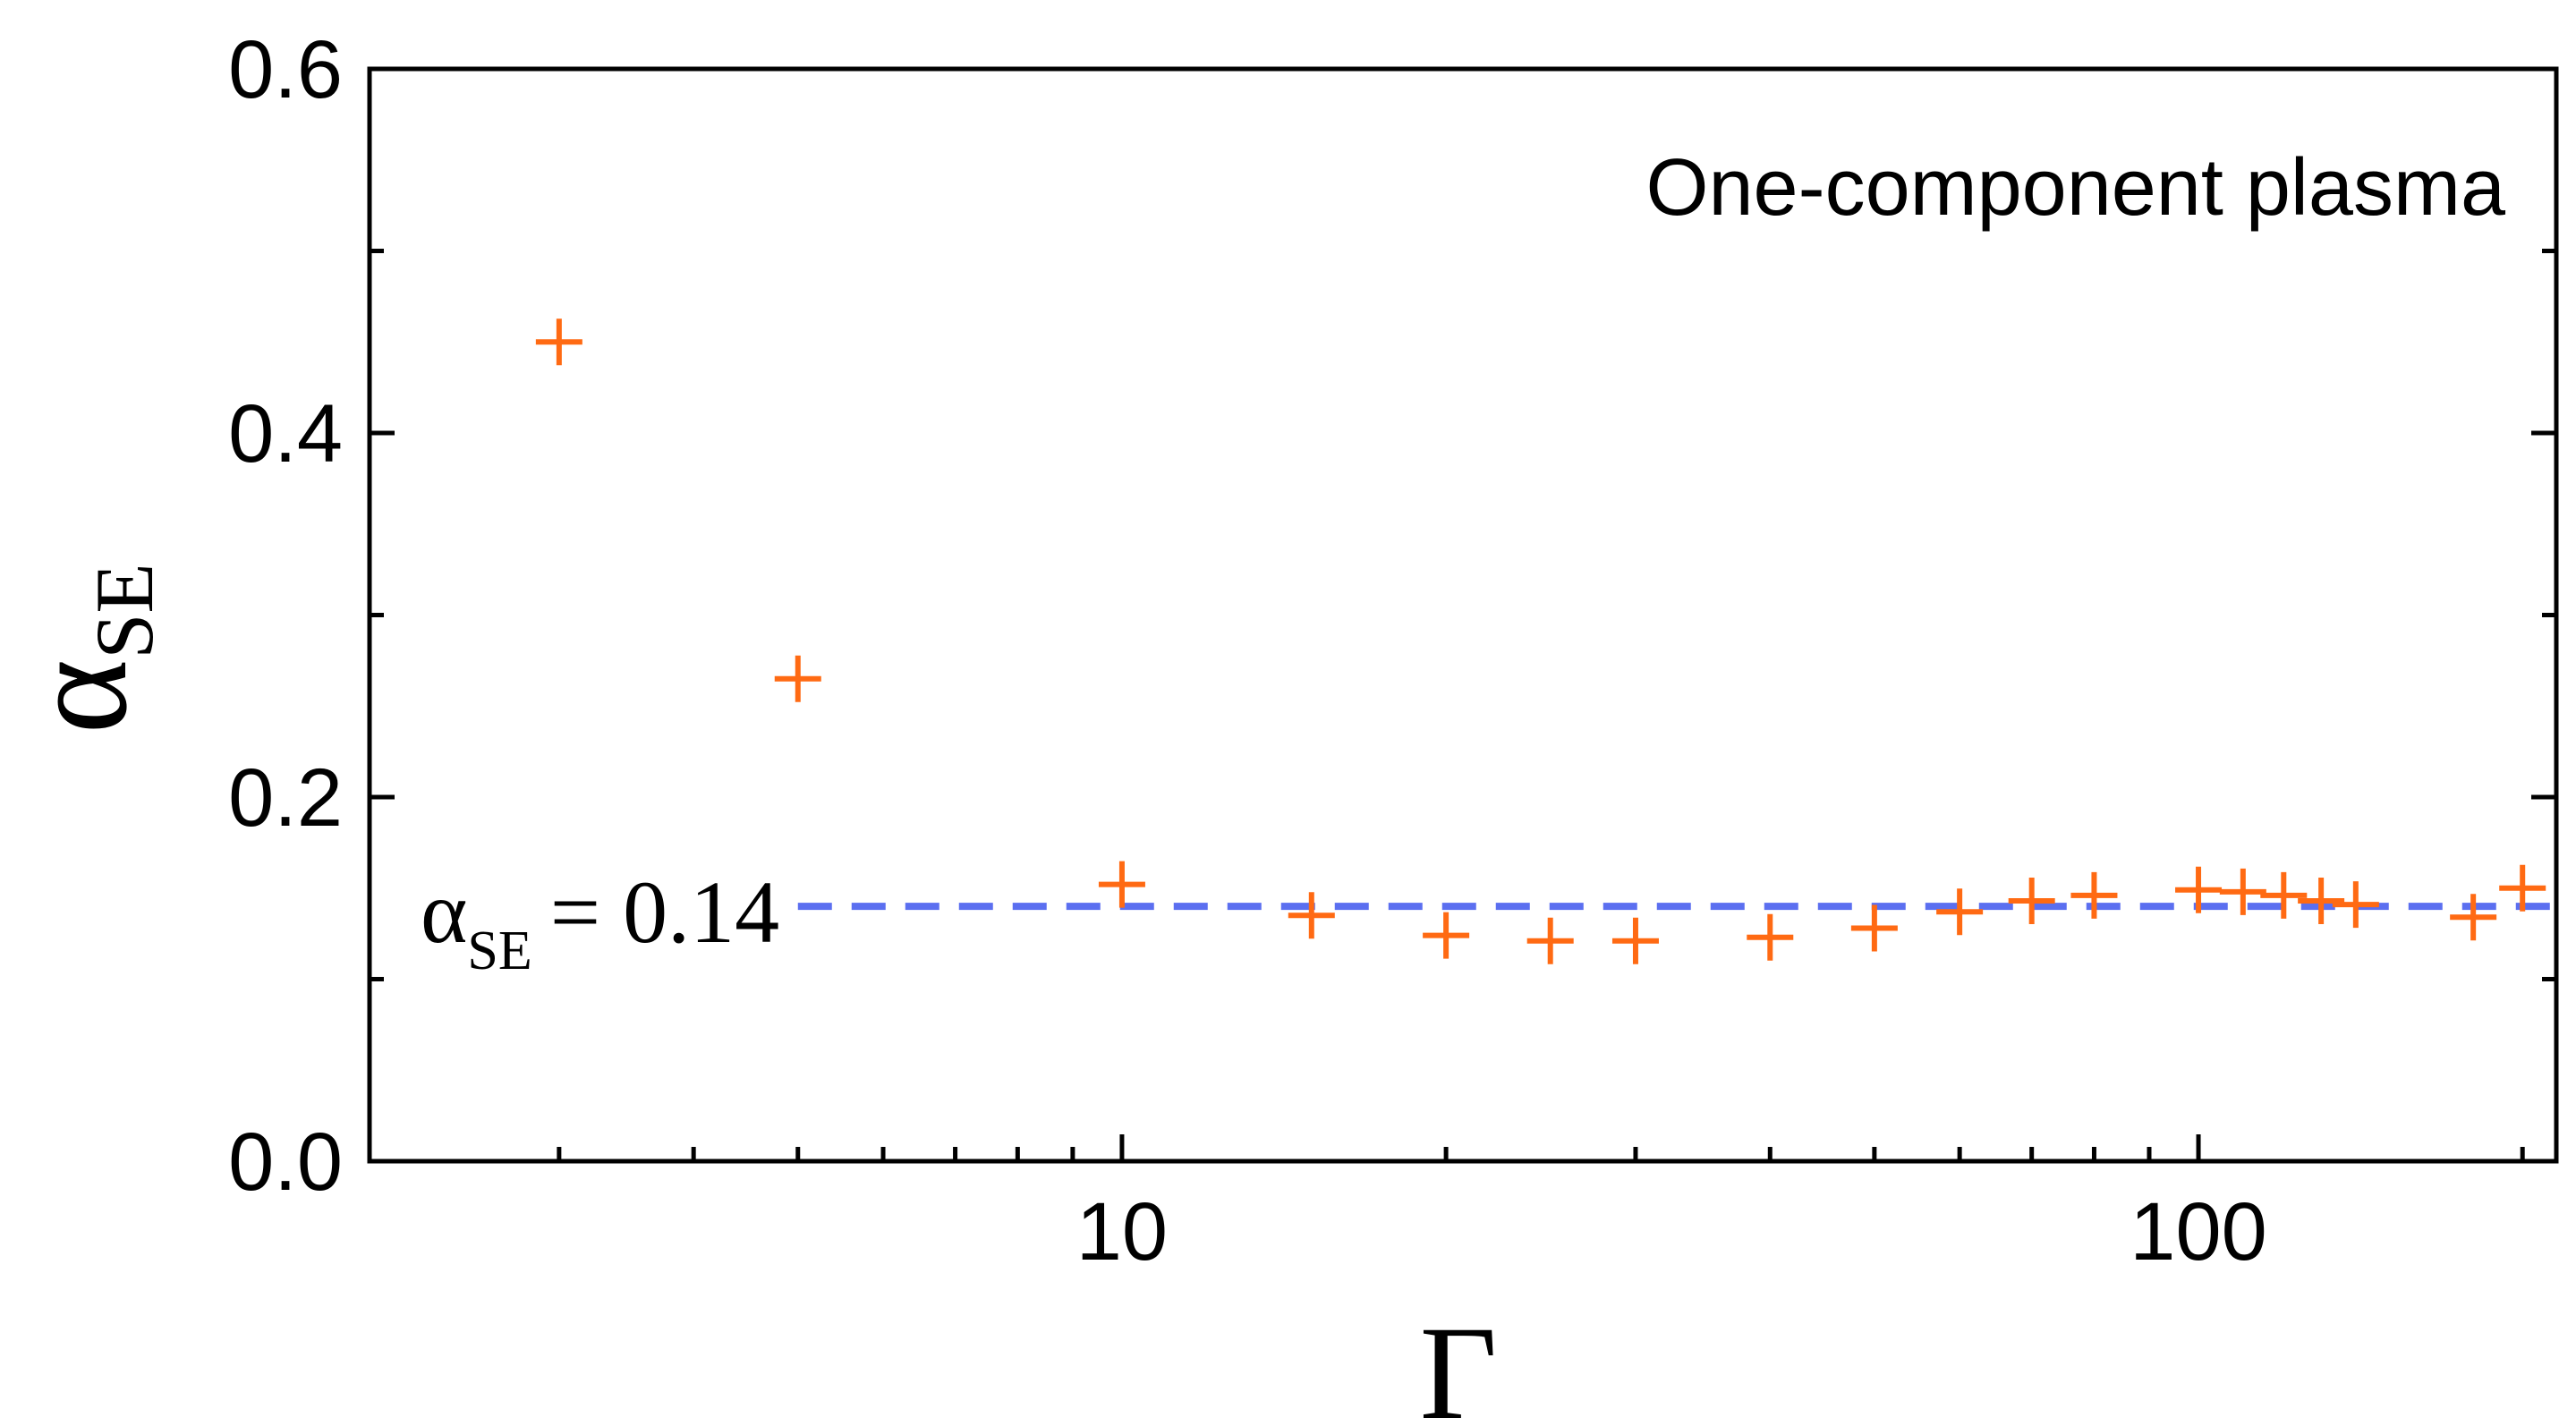  What do you see at coordinates (124, 611) in the screenshot?
I see `y-axis-label-subscript: SE` at bounding box center [124, 611].